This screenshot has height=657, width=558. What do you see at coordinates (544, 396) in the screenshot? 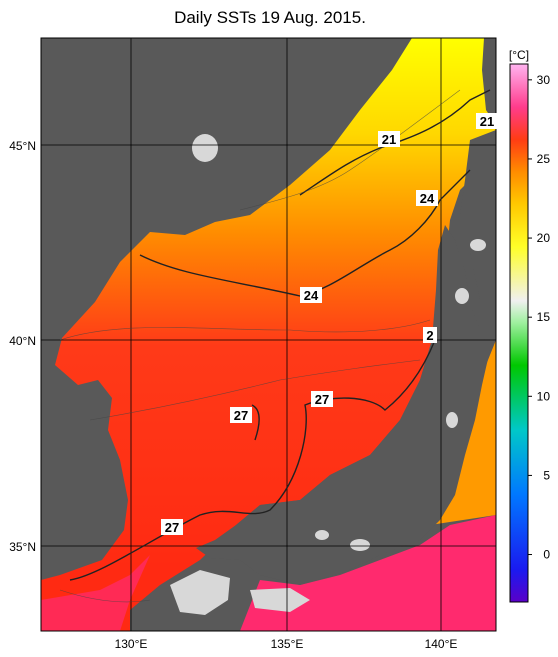
I see `colorbar-tick-label: 10` at bounding box center [544, 396].